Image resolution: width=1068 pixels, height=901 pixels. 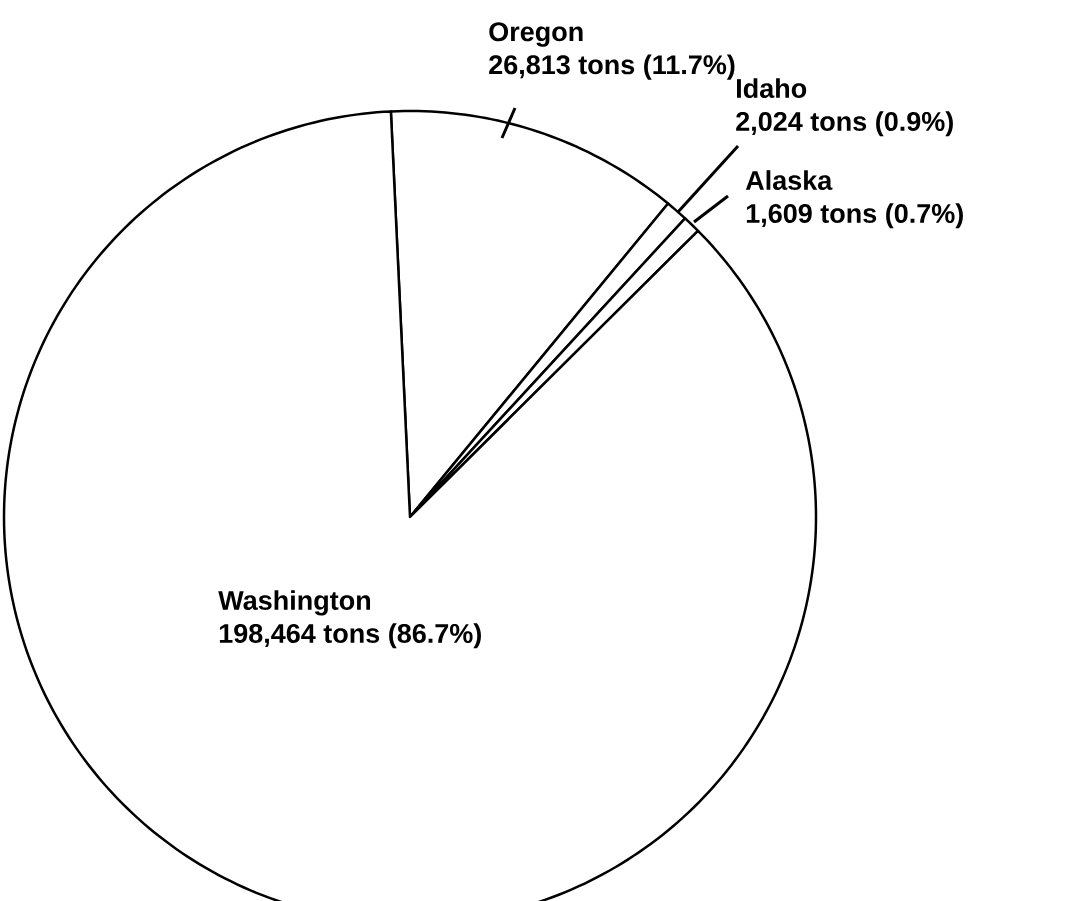 I want to click on data-label: 2,024 tons (0.9%), so click(x=844, y=124).